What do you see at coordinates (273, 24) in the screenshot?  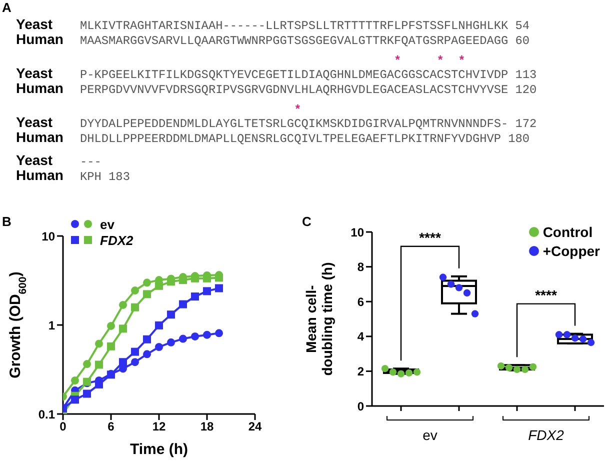 I see `text: Yeast MLKIVTRAGHTARISNIAAH------LLRTSPSLLTRTTTTTRFLPFSTSSFLNHGHLKK 54` at bounding box center [273, 24].